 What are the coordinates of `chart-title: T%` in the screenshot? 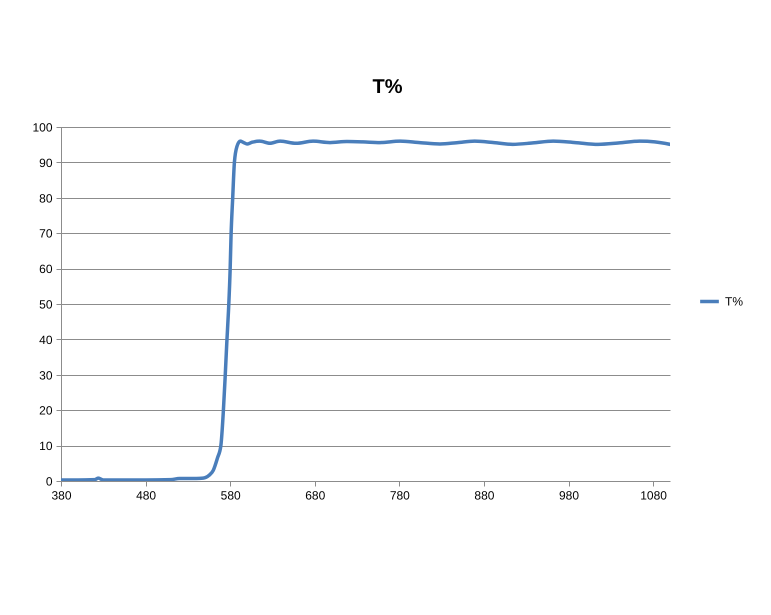 It's located at (387, 87).